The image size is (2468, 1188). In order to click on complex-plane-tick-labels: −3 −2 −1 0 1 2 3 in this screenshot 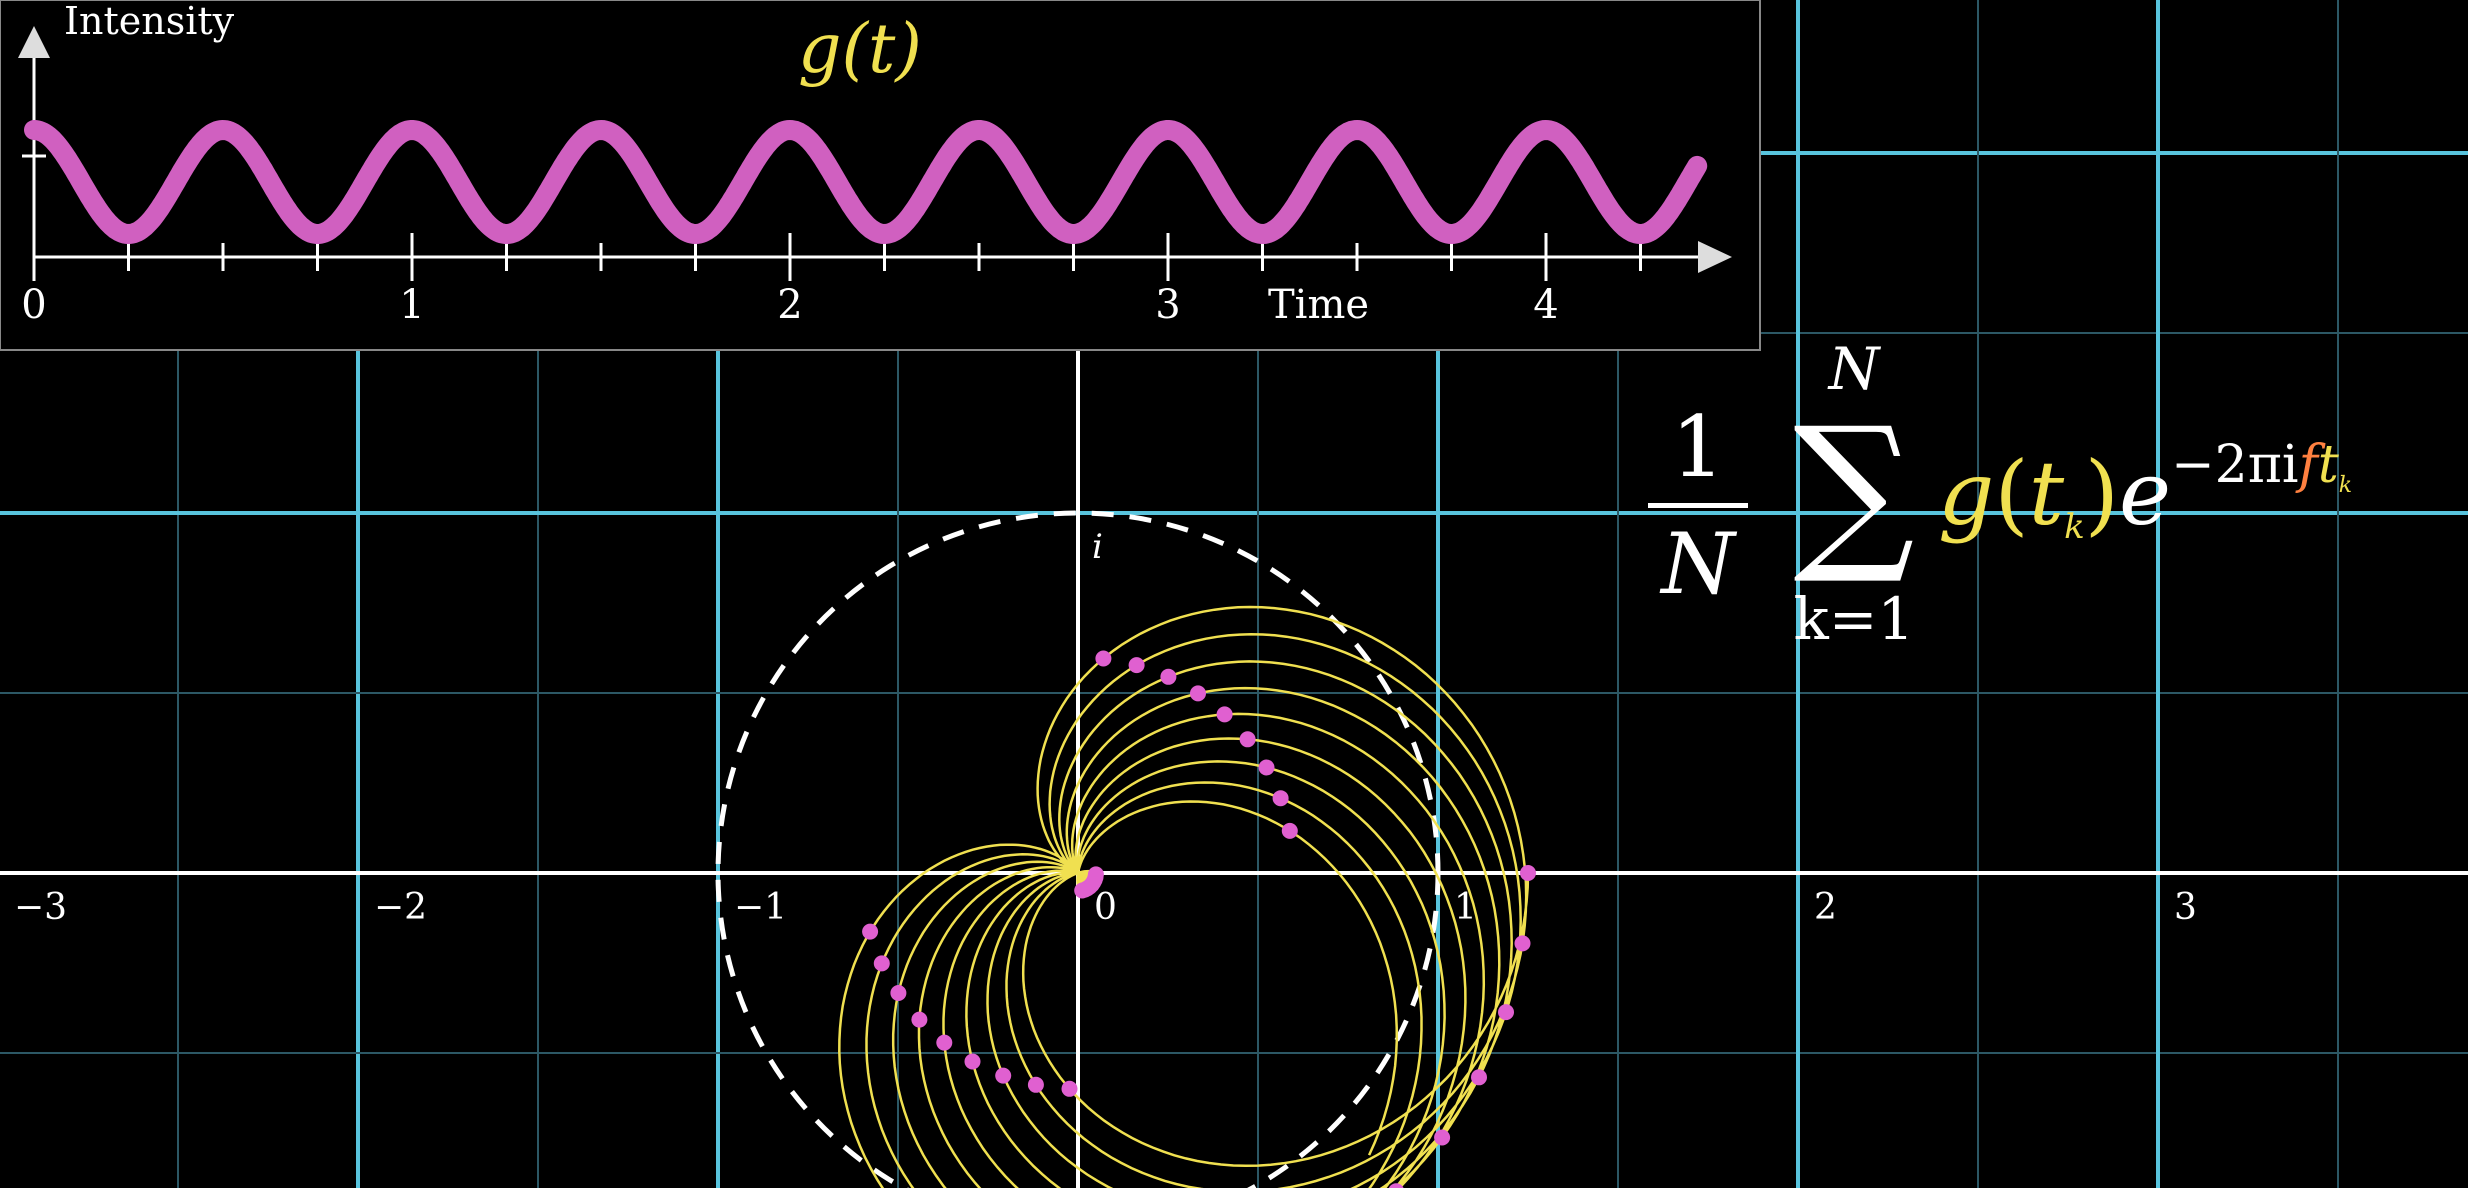, I will do `click(1105, 907)`.